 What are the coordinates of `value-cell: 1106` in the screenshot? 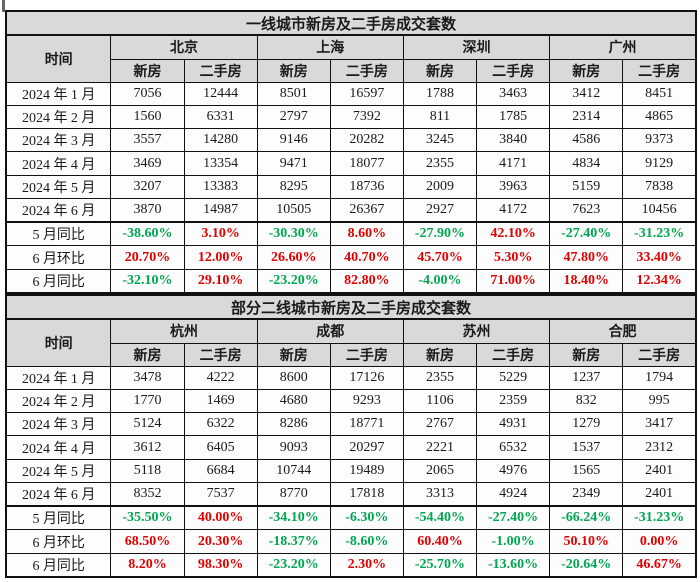 It's located at (440, 401).